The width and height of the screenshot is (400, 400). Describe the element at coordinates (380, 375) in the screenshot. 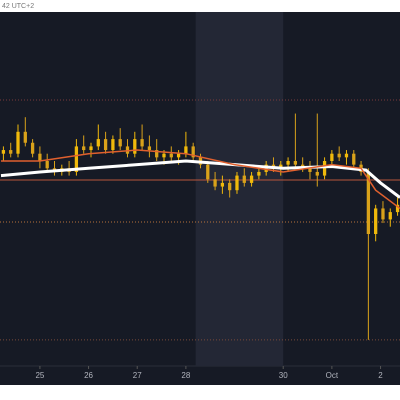

I see `x-tick-label: 2` at that location.